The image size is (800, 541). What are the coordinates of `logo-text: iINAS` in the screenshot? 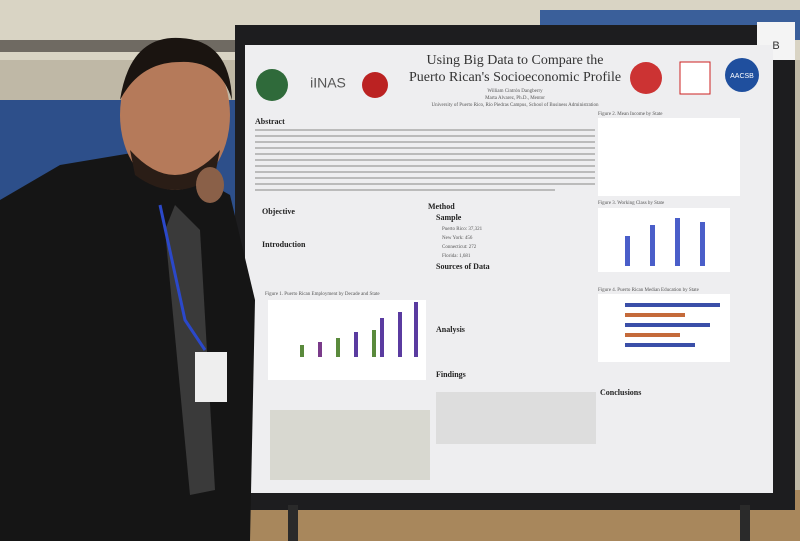 It's located at (328, 83).